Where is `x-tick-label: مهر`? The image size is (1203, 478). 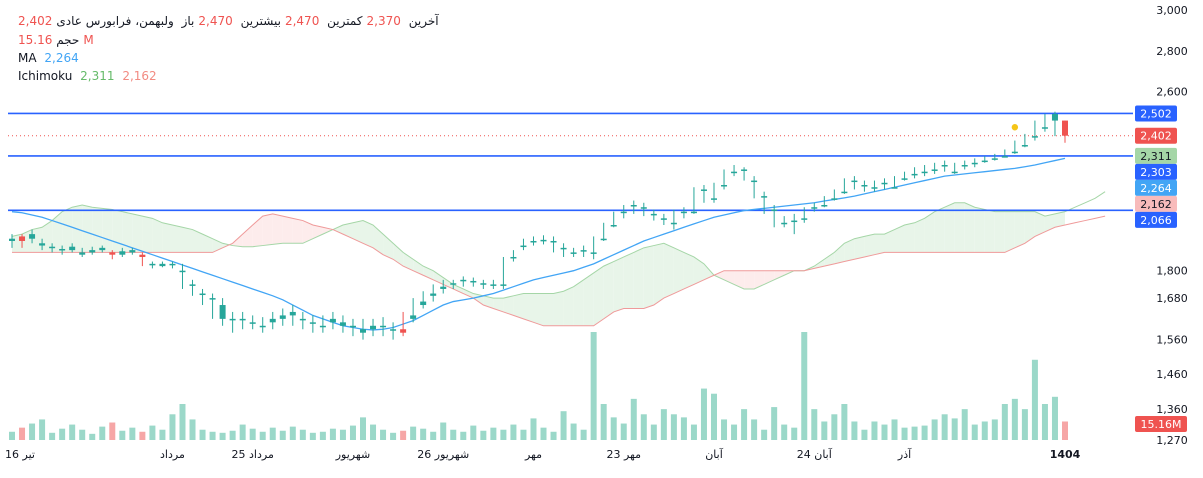 x-tick-label: مهر is located at coordinates (533, 454).